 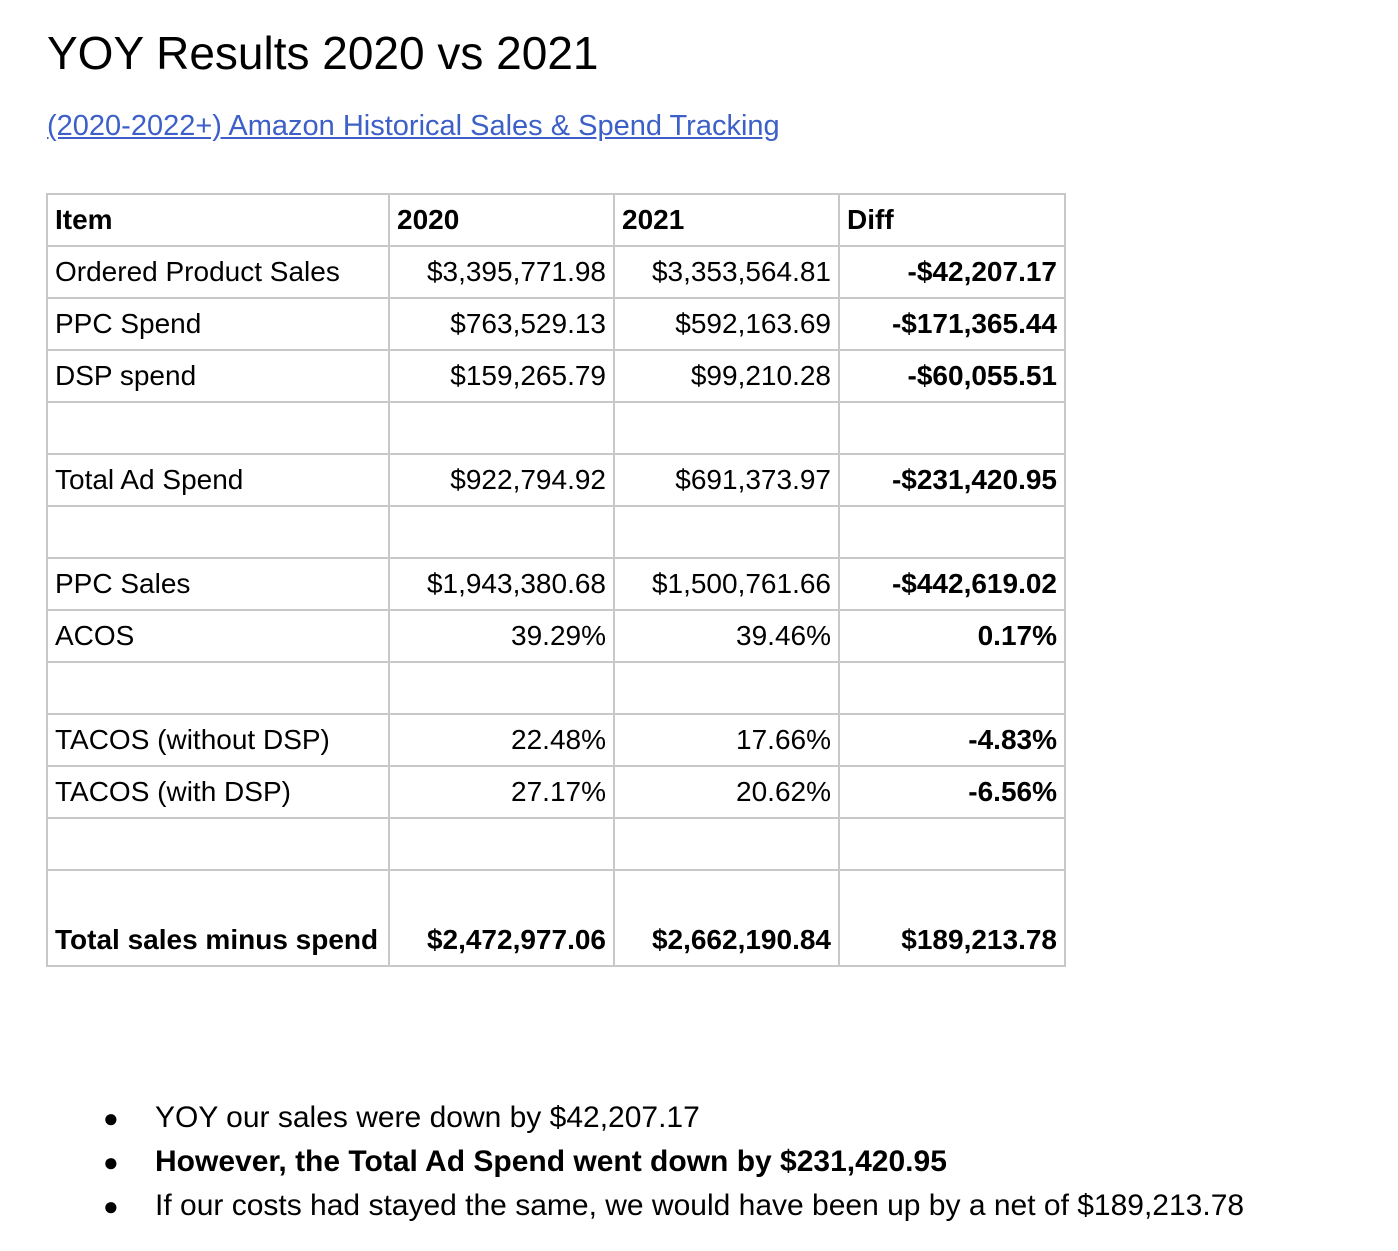 What do you see at coordinates (218, 740) in the screenshot?
I see `row-label: TACOS (without DSP)` at bounding box center [218, 740].